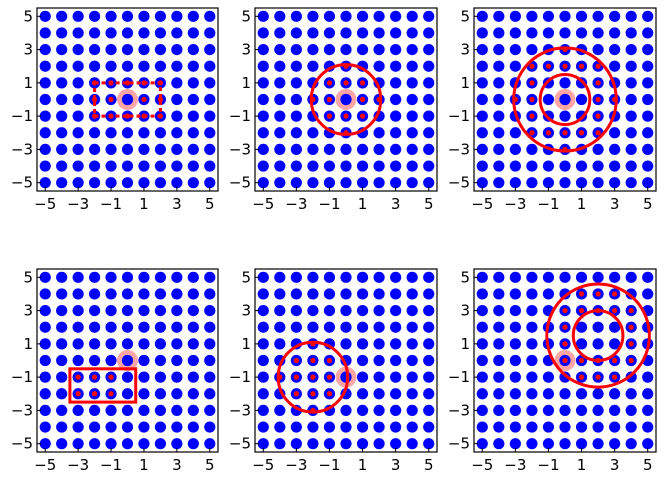 Image resolution: width=667 pixels, height=481 pixels. What do you see at coordinates (346, 99) in the screenshot?
I see `window-circle` at bounding box center [346, 99].